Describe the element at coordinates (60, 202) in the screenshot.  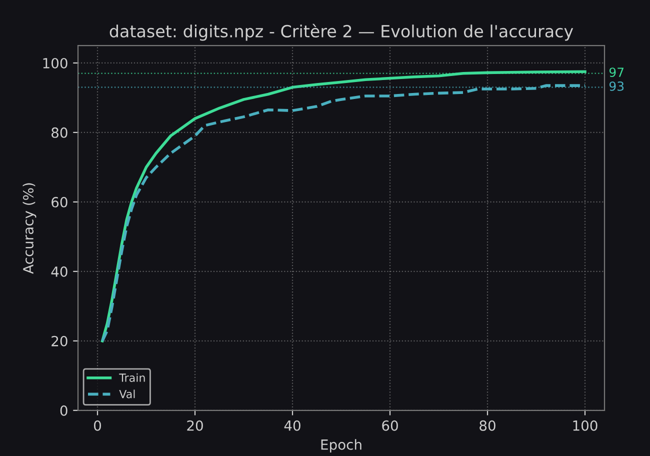
I see `y-tick-label: 60` at that location.